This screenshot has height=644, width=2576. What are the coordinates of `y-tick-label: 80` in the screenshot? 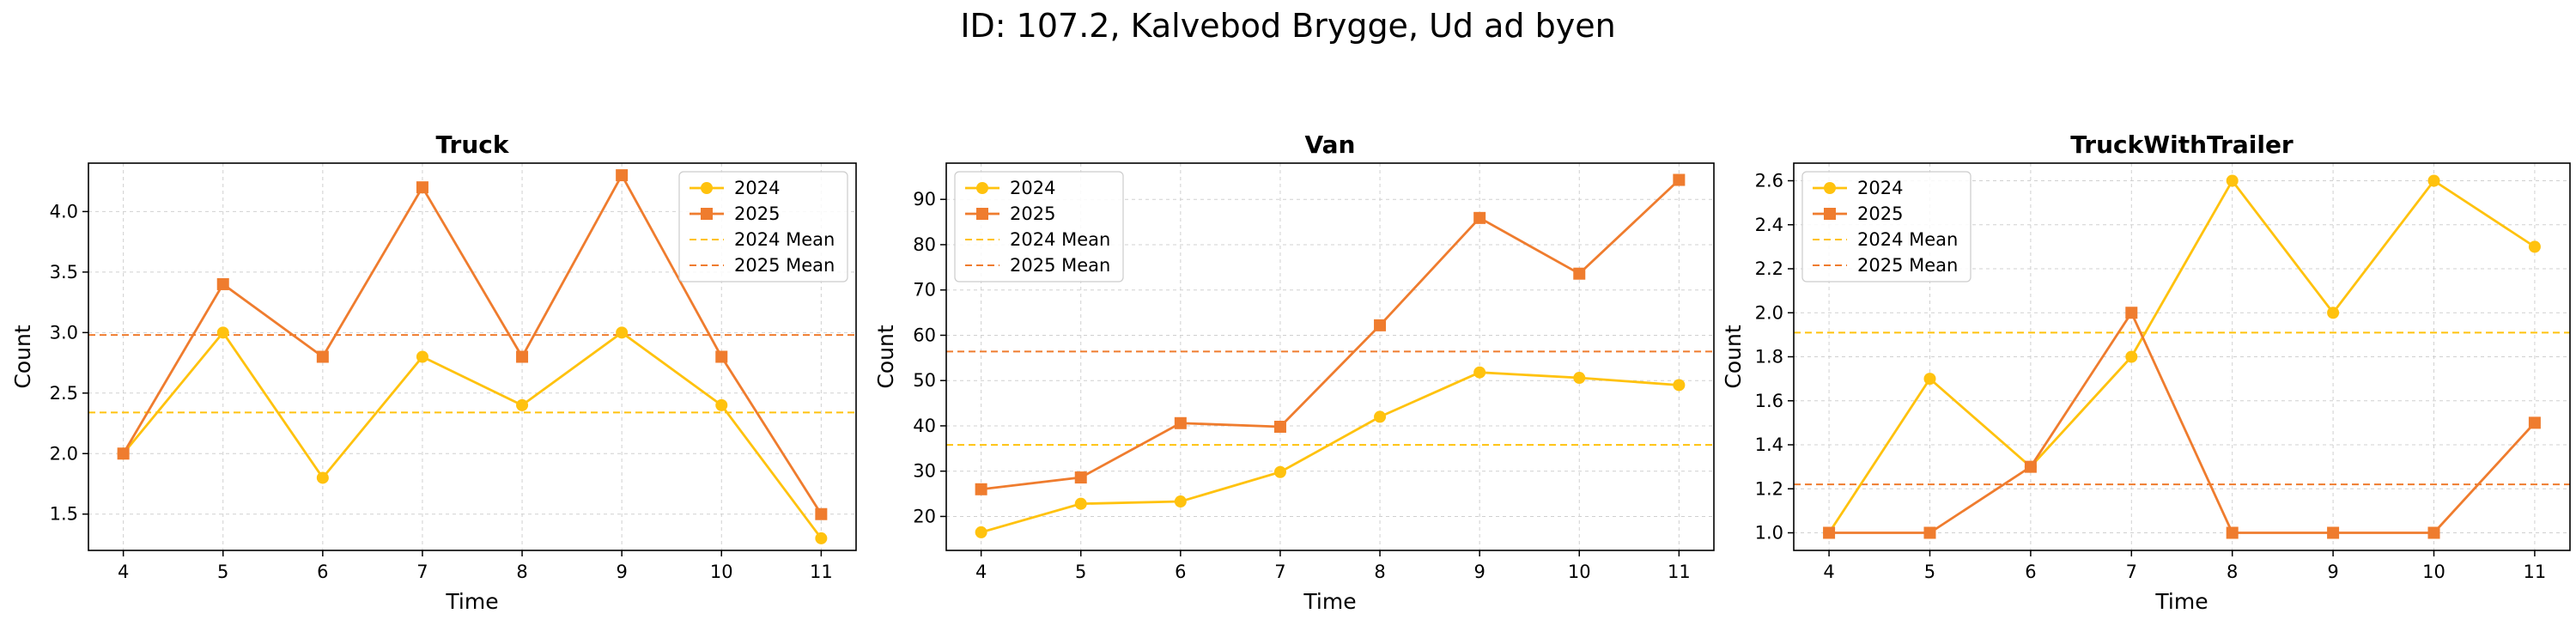 It's located at (925, 244).